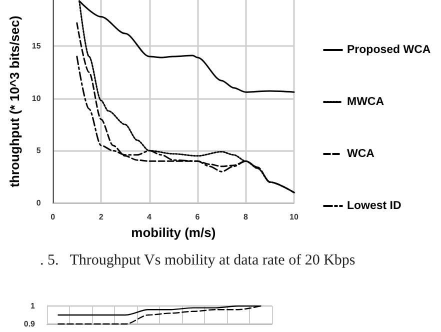 Image resolution: width=441 pixels, height=332 pixels. What do you see at coordinates (101, 217) in the screenshot?
I see `x-tick-label: 2` at bounding box center [101, 217].